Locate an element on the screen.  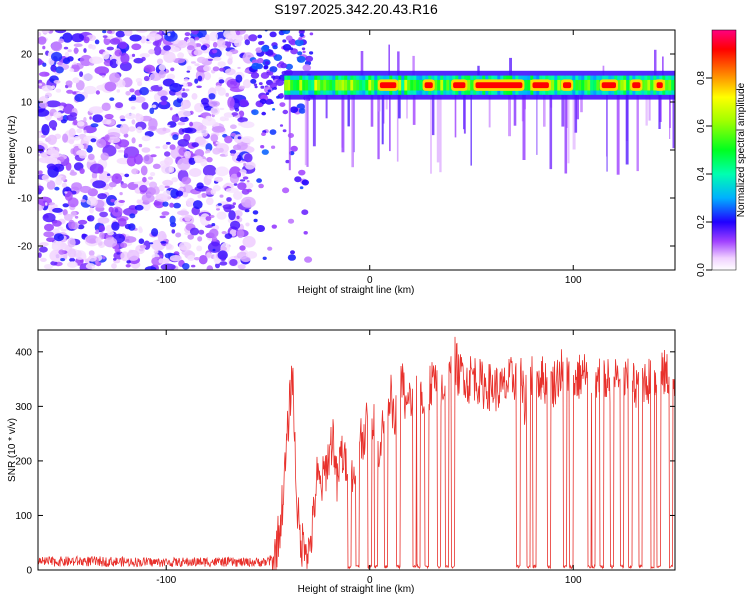
colorbar-tick-label: 0.4 is located at coordinates (701, 174).